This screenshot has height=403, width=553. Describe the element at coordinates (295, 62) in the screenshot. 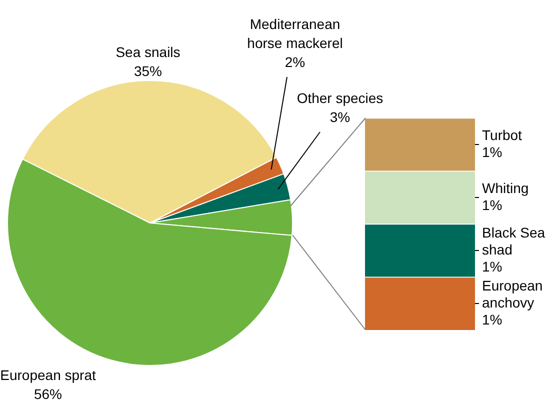

I see `data-label: 2%` at that location.